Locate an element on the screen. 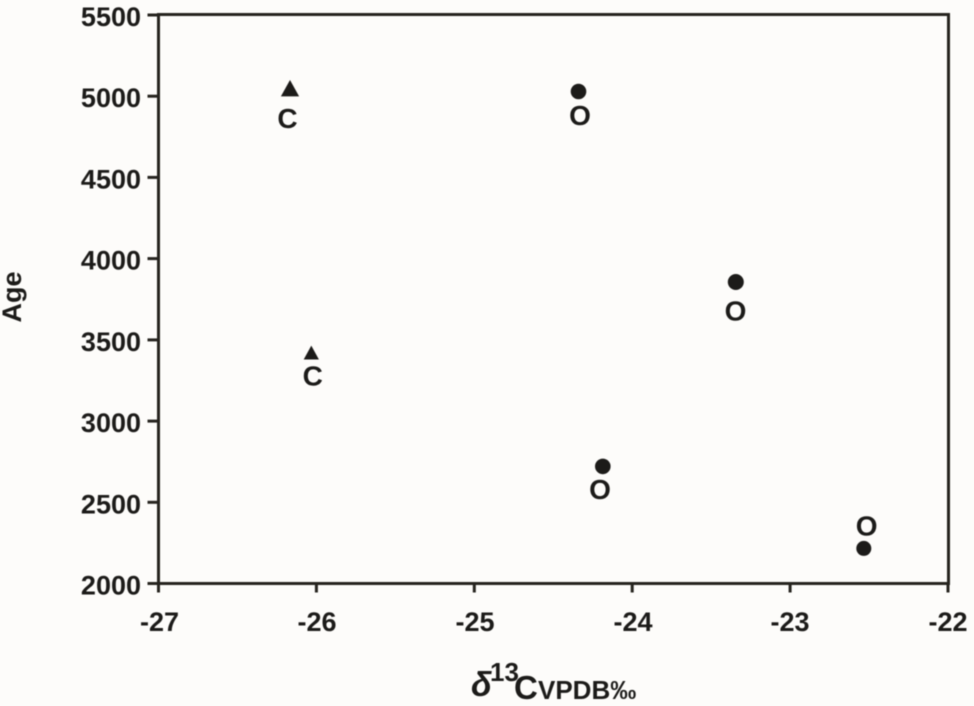 The image size is (974, 706). svg-text: 2000 is located at coordinates (111, 586).